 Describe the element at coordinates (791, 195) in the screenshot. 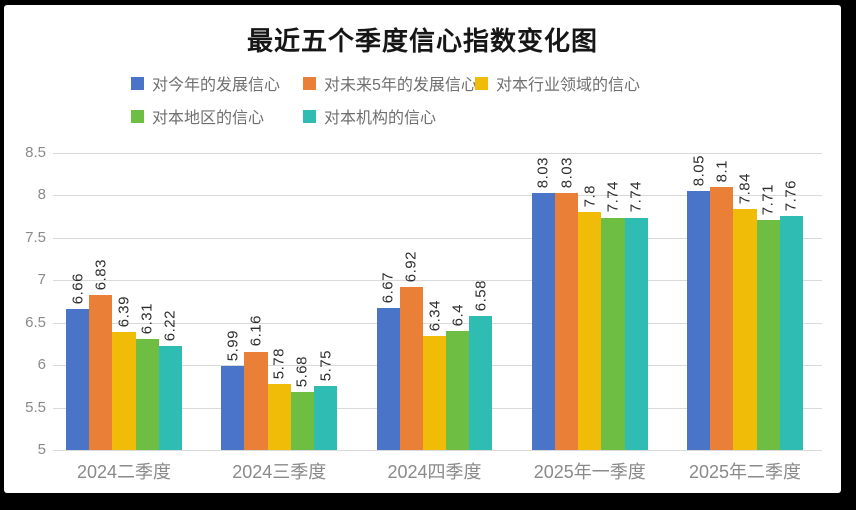

I see `bar-data-label: 7.76` at that location.